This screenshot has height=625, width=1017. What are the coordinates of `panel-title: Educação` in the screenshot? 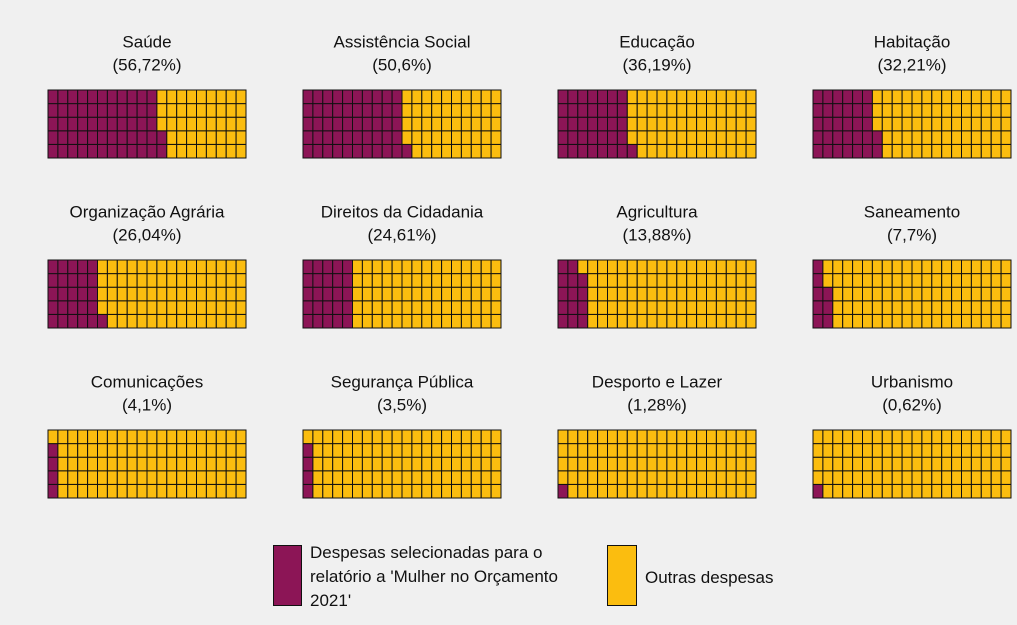 It's located at (657, 41).